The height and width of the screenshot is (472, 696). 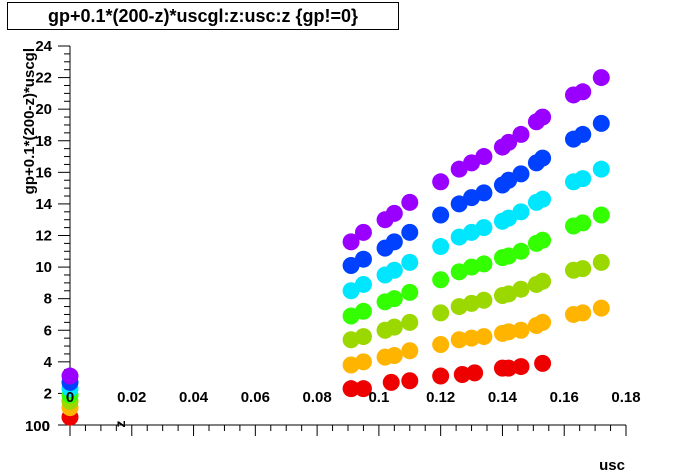 I want to click on y-tick-label: 24, so click(x=43, y=46).